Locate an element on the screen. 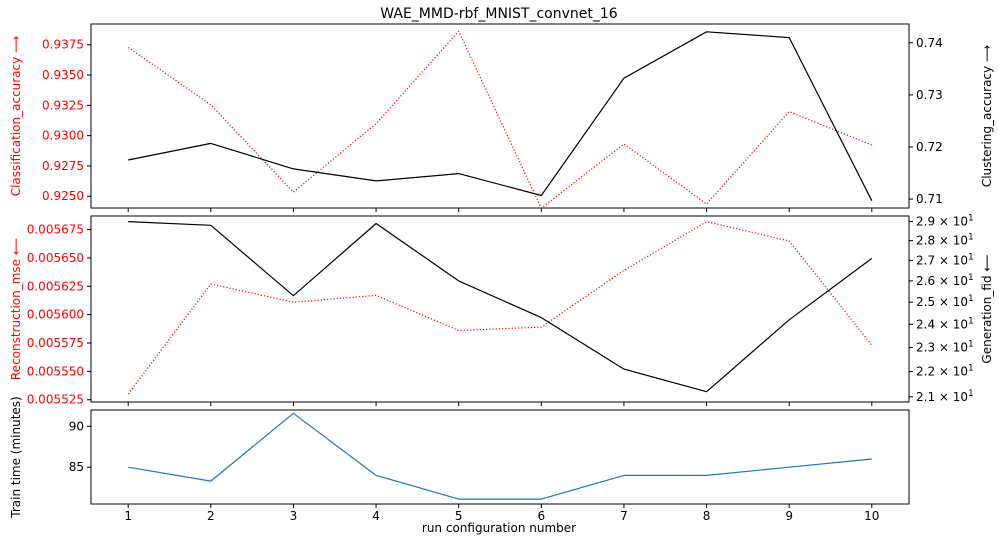 The image size is (999, 537). y-right-tick-label: 2.5 × 10¹ is located at coordinates (945, 301).